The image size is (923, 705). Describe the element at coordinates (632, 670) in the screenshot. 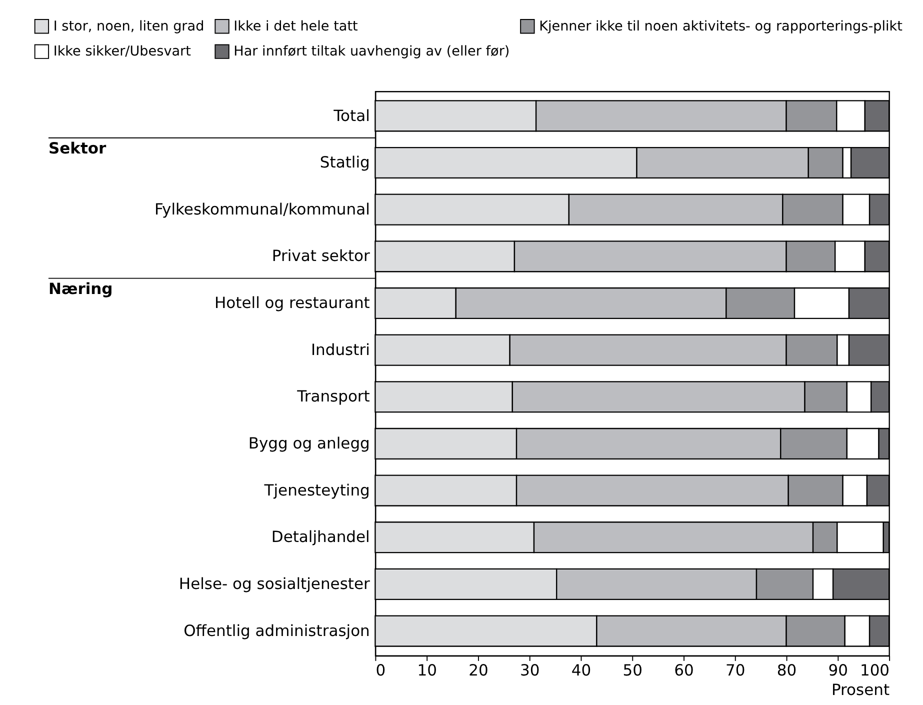

I see `x-tick-label: 50` at that location.